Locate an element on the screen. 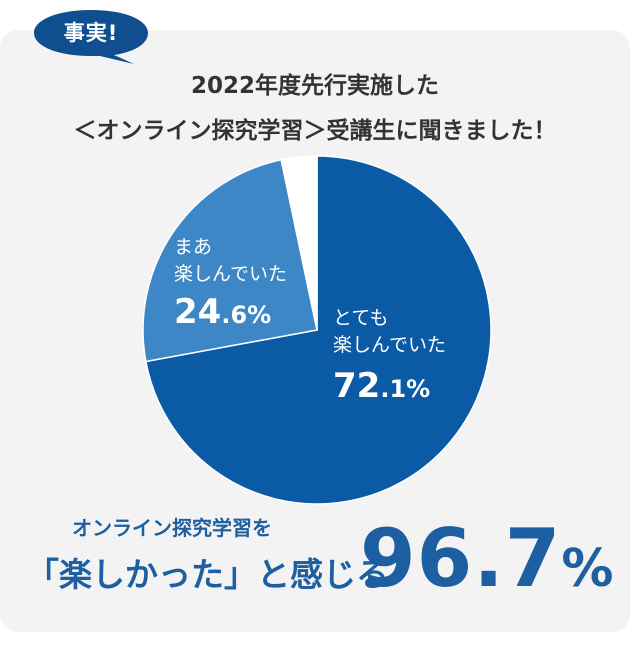  slice-label-very-line2: 楽しんでいた is located at coordinates (390, 345).